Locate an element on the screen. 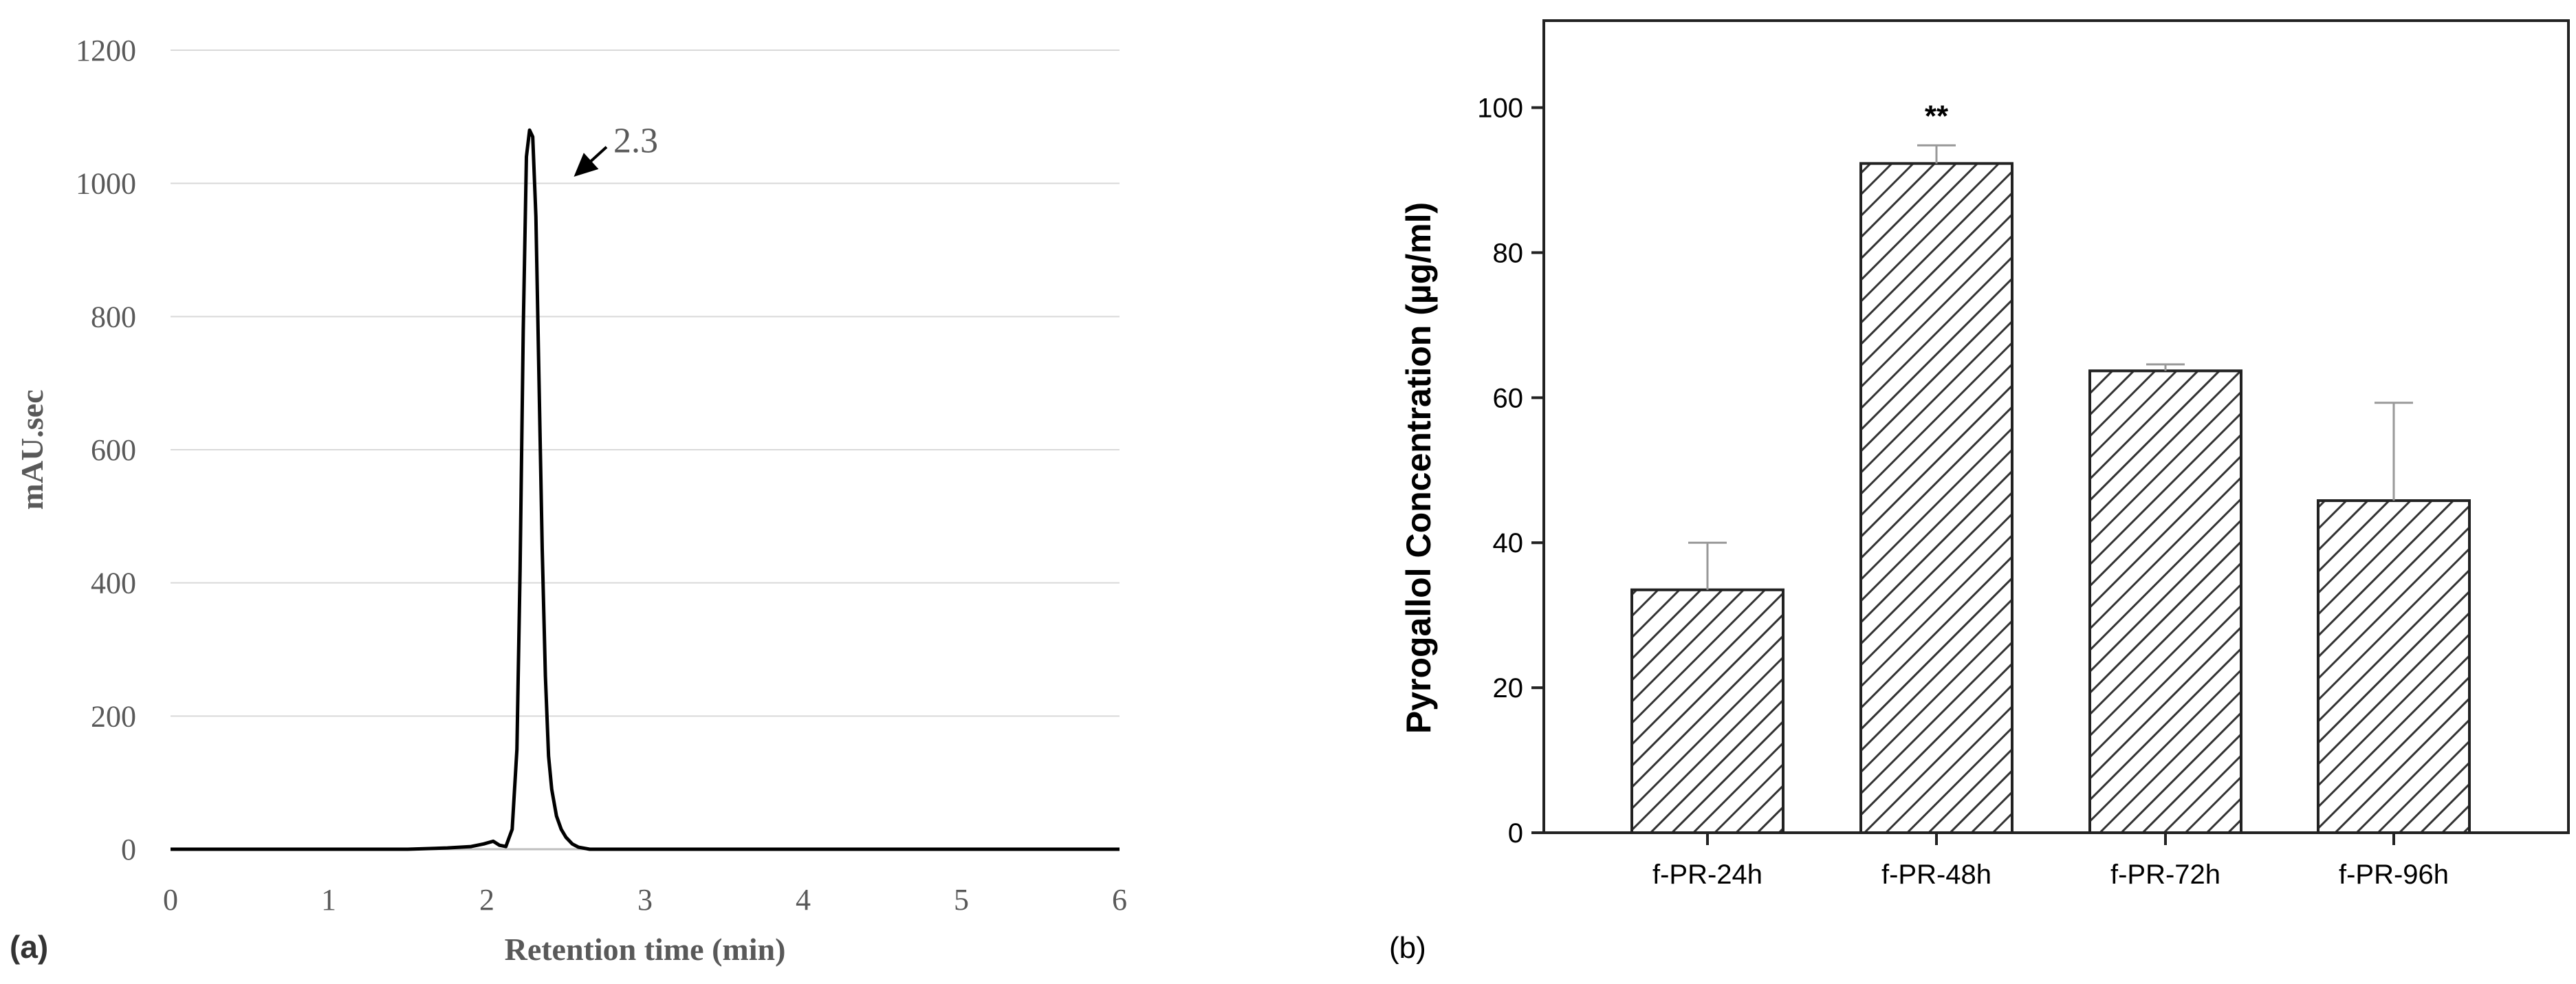  y-tick-label-400: 400 is located at coordinates (113, 583).